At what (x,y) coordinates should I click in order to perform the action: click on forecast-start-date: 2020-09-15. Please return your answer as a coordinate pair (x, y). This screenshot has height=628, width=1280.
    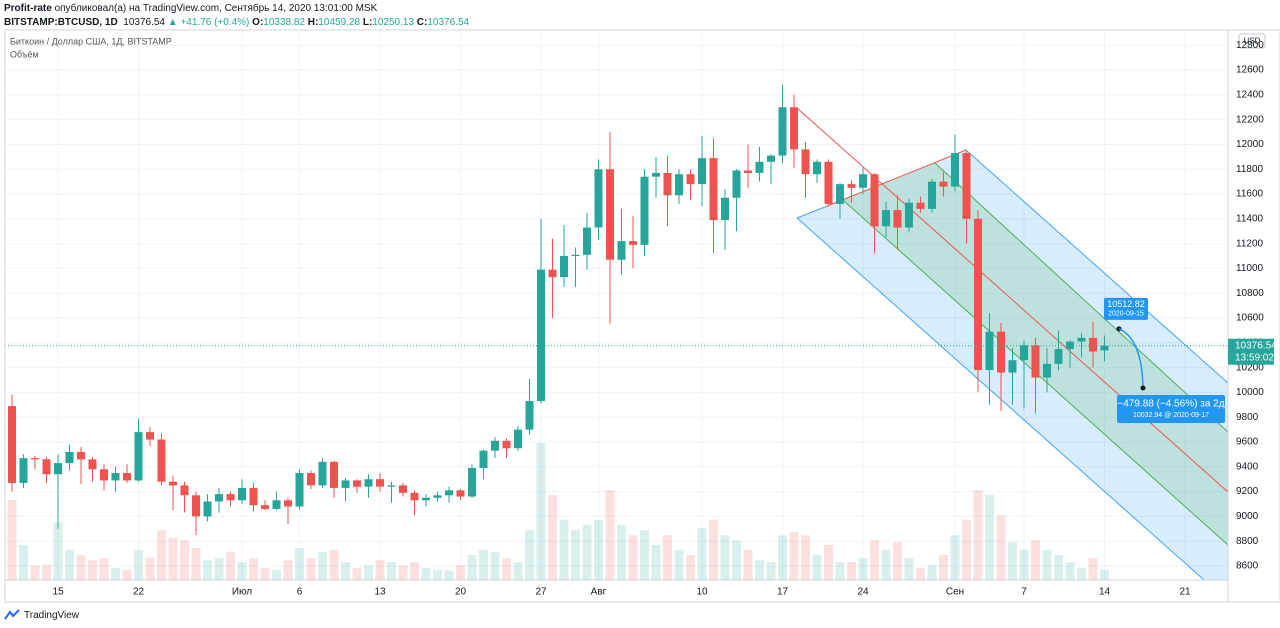
    Looking at the image, I should click on (1126, 314).